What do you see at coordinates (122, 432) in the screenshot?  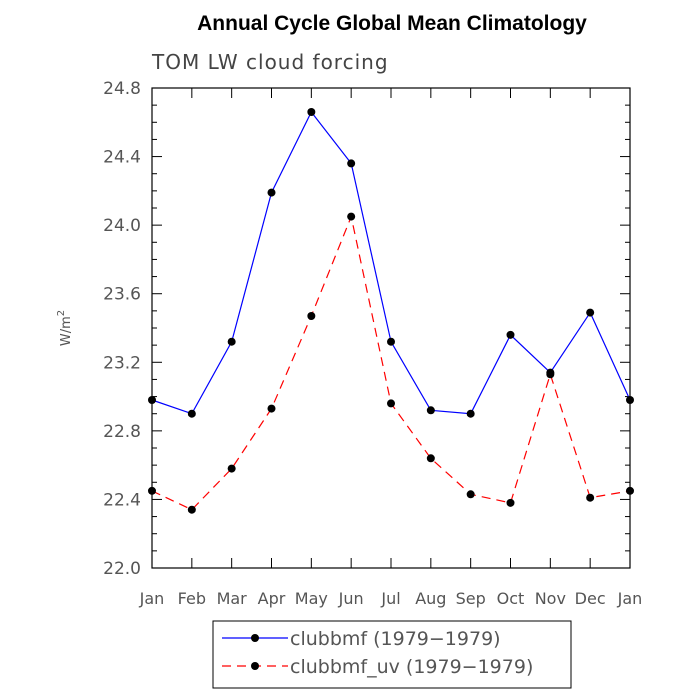 I see `y-tick-label: 22.8` at bounding box center [122, 432].